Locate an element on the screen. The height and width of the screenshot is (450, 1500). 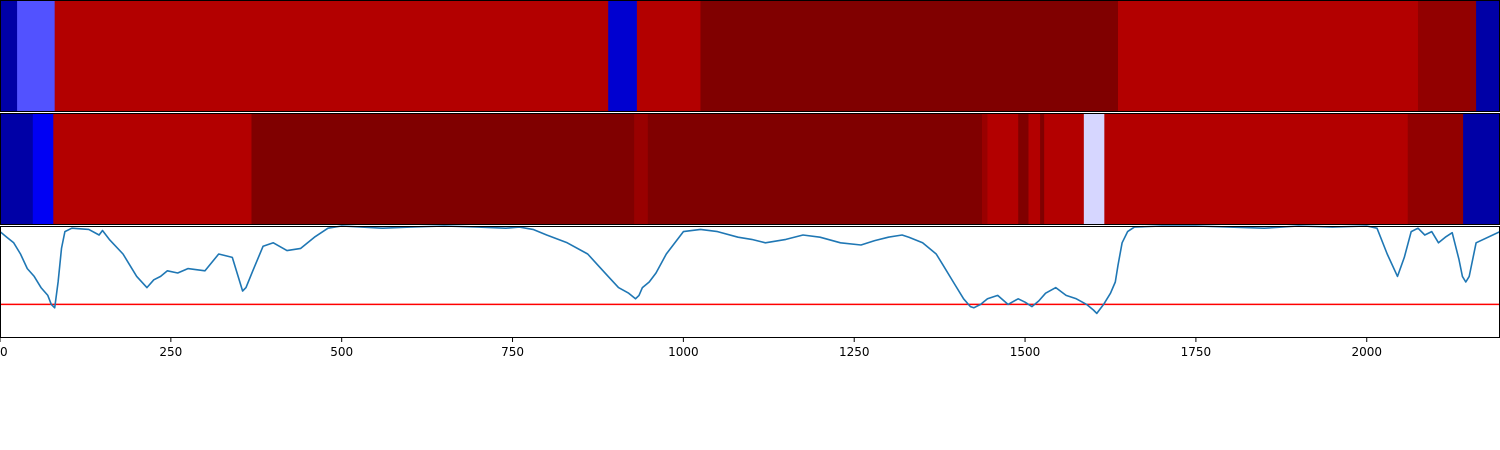
x-tick-label: 2000 is located at coordinates (1366, 352).